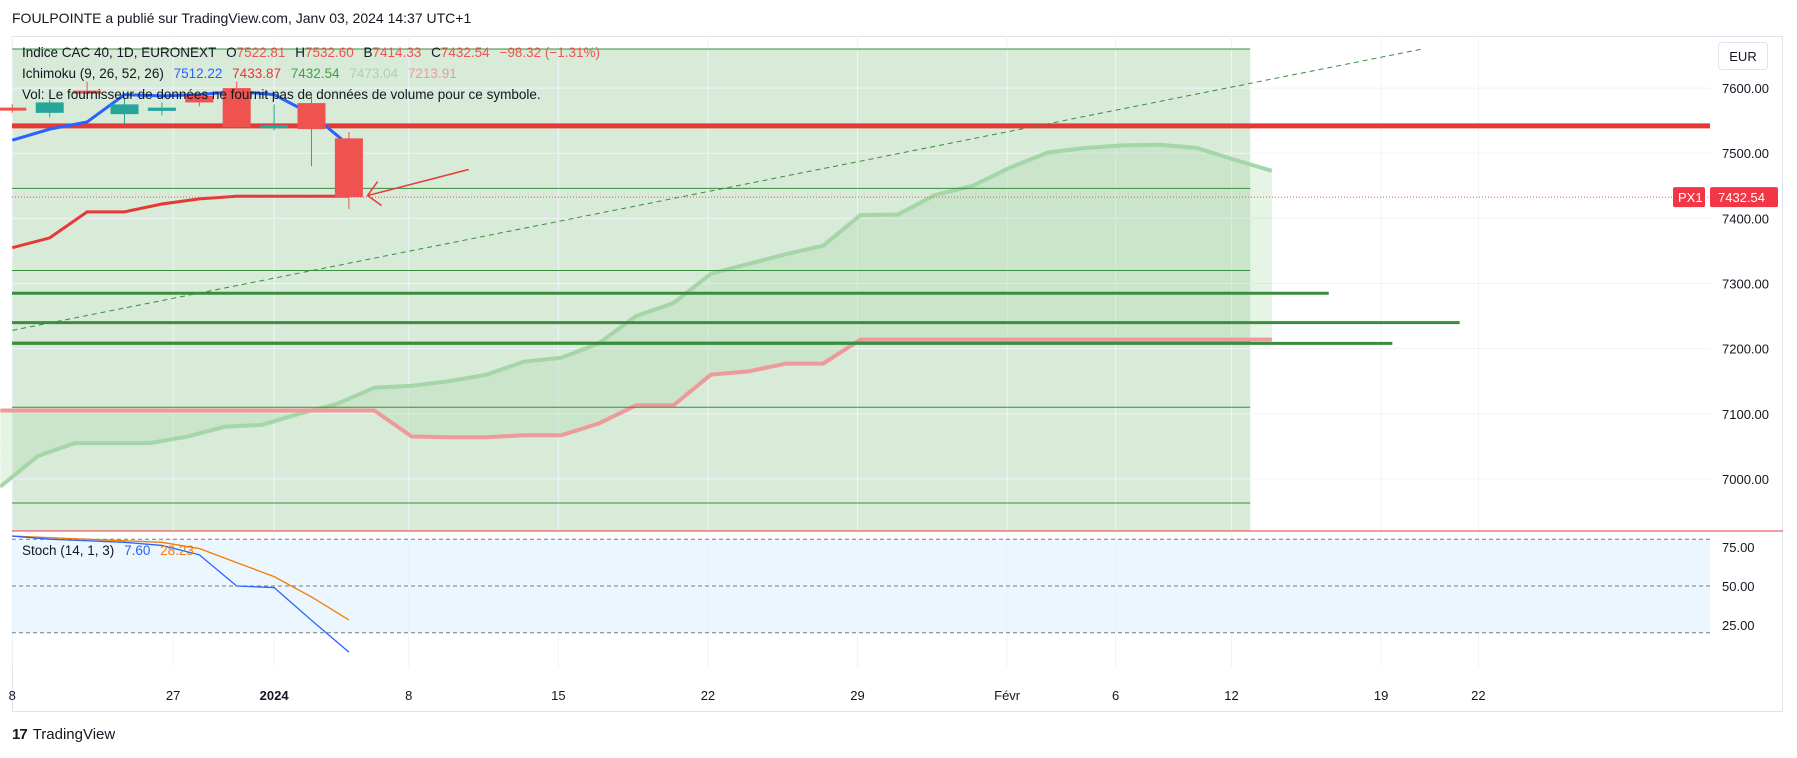  I want to click on price-axis-label: 7200.00, so click(1745, 349).